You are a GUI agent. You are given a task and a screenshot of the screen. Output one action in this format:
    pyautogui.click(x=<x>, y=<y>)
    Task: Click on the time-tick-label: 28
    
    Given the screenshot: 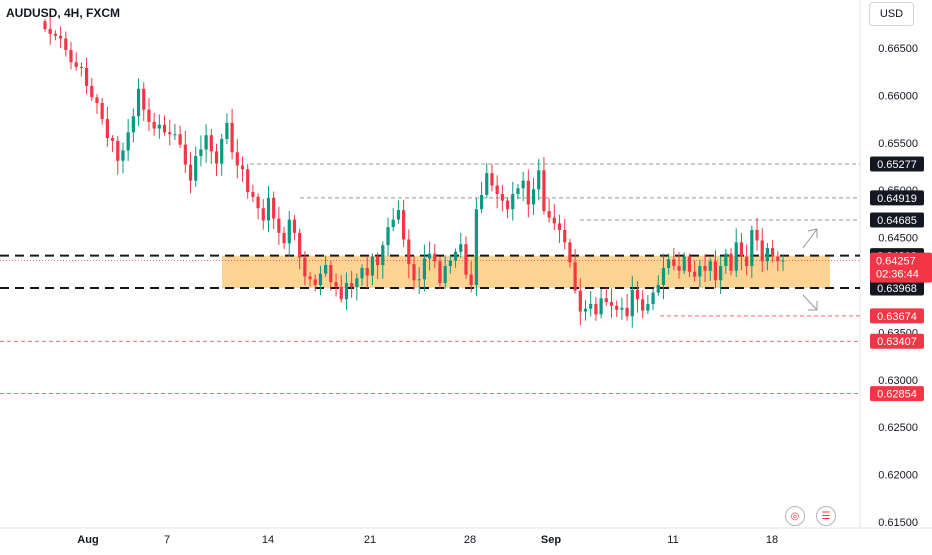 What is the action you would take?
    pyautogui.click(x=470, y=540)
    